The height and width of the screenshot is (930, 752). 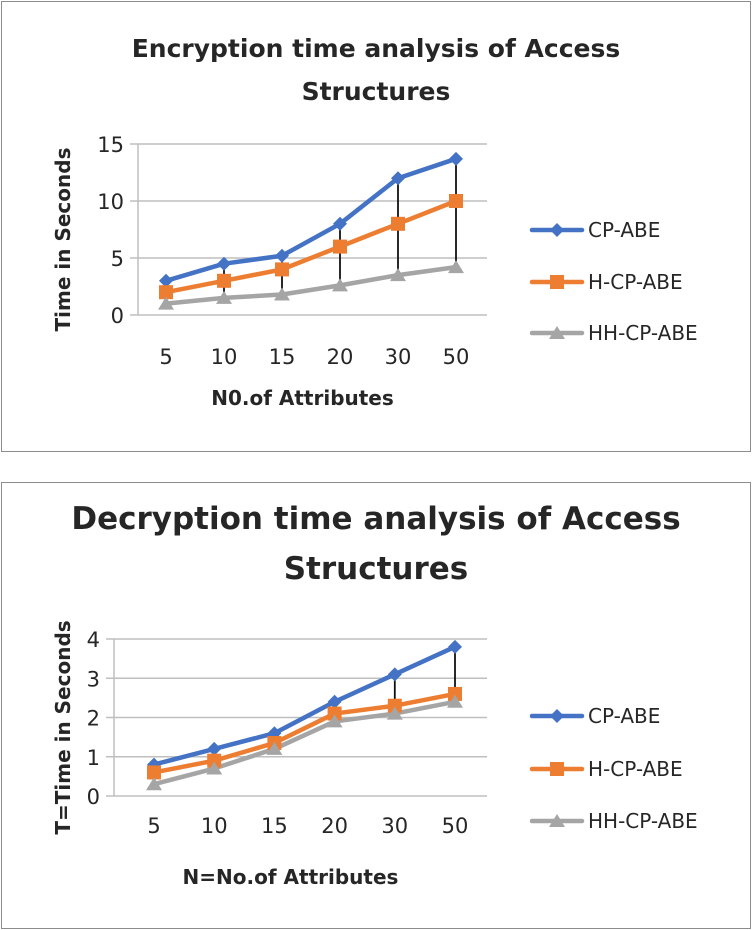 I want to click on y-tick-label: 1, so click(x=93, y=758).